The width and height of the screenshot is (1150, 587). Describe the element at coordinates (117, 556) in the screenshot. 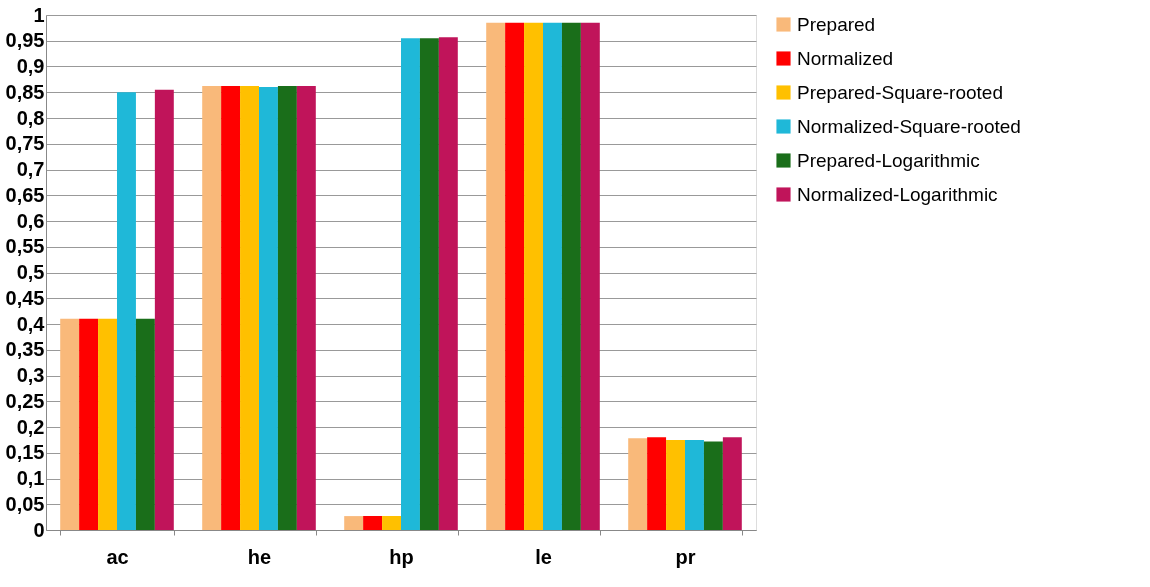

I see `x-tick-label: ac` at that location.